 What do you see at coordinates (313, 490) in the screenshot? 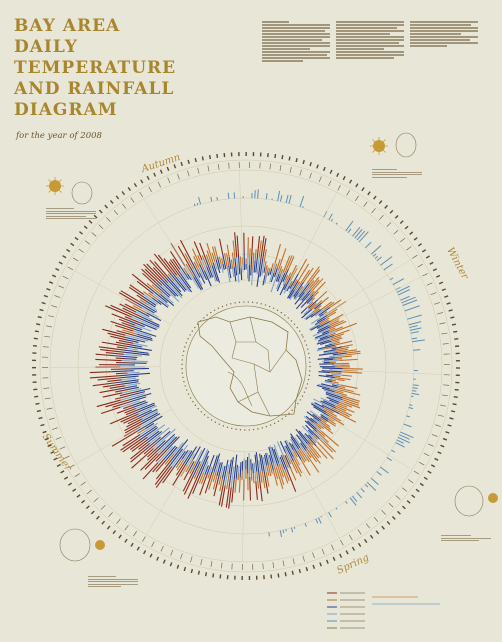
I see `month-spoke` at bounding box center [313, 490].